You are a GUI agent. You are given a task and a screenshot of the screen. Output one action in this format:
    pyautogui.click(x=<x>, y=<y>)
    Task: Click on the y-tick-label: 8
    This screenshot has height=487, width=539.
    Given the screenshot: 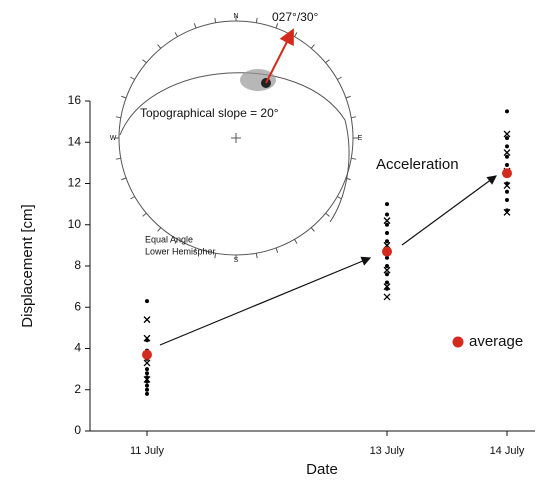 What is the action you would take?
    pyautogui.click(x=77, y=265)
    